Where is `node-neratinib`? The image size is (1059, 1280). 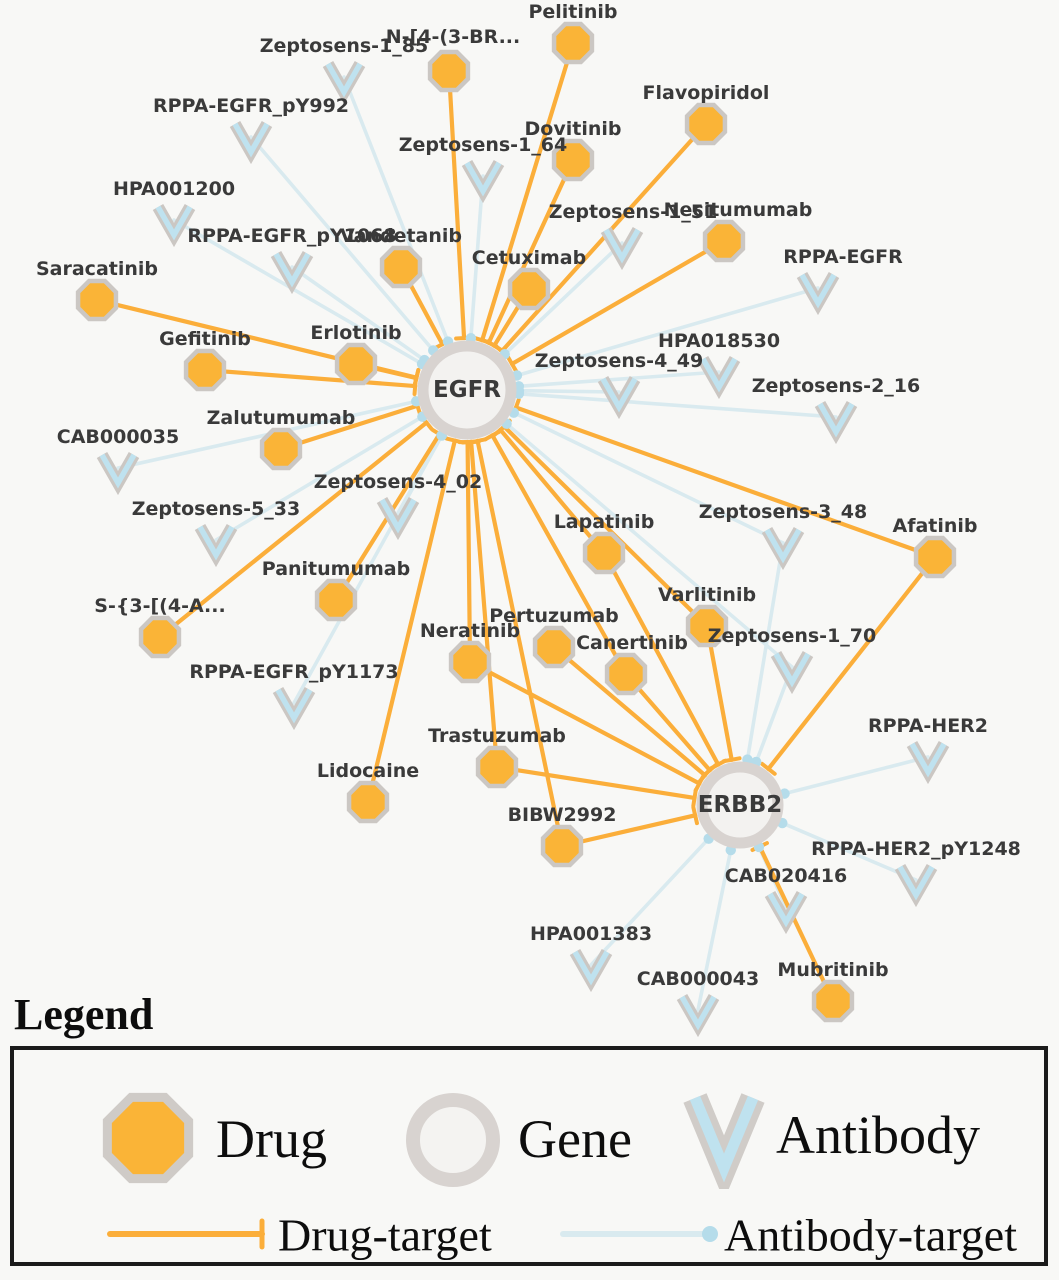
node-neratinib is located at coordinates (470, 662).